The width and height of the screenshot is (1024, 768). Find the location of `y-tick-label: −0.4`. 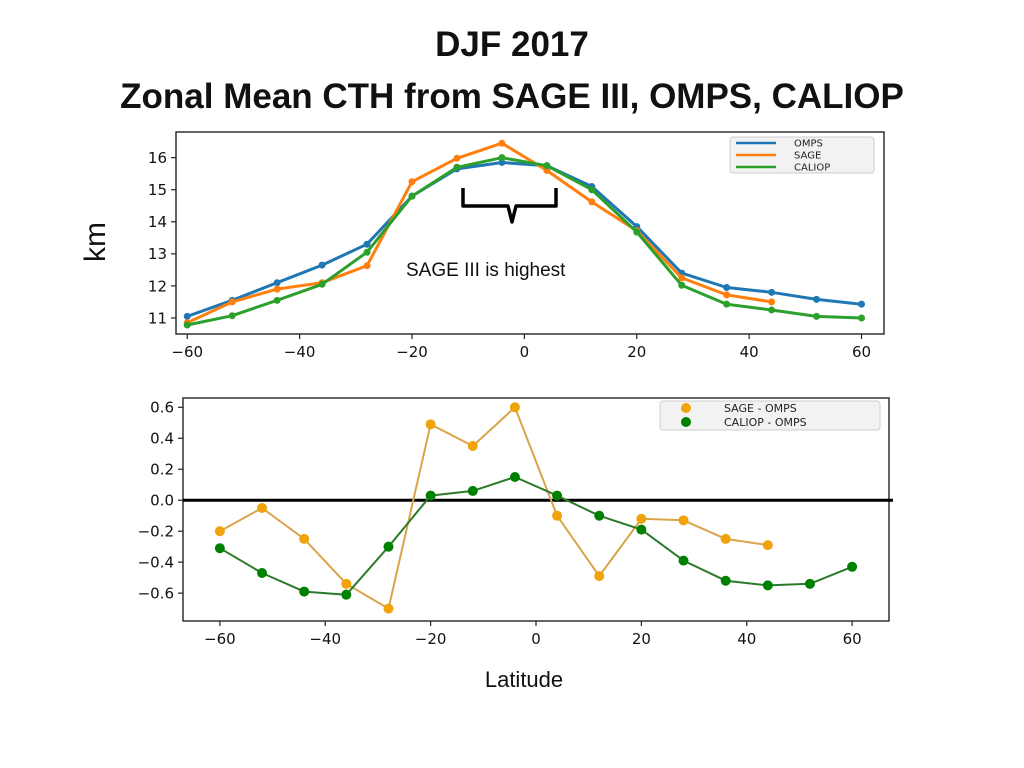

y-tick-label: −0.4 is located at coordinates (156, 563).